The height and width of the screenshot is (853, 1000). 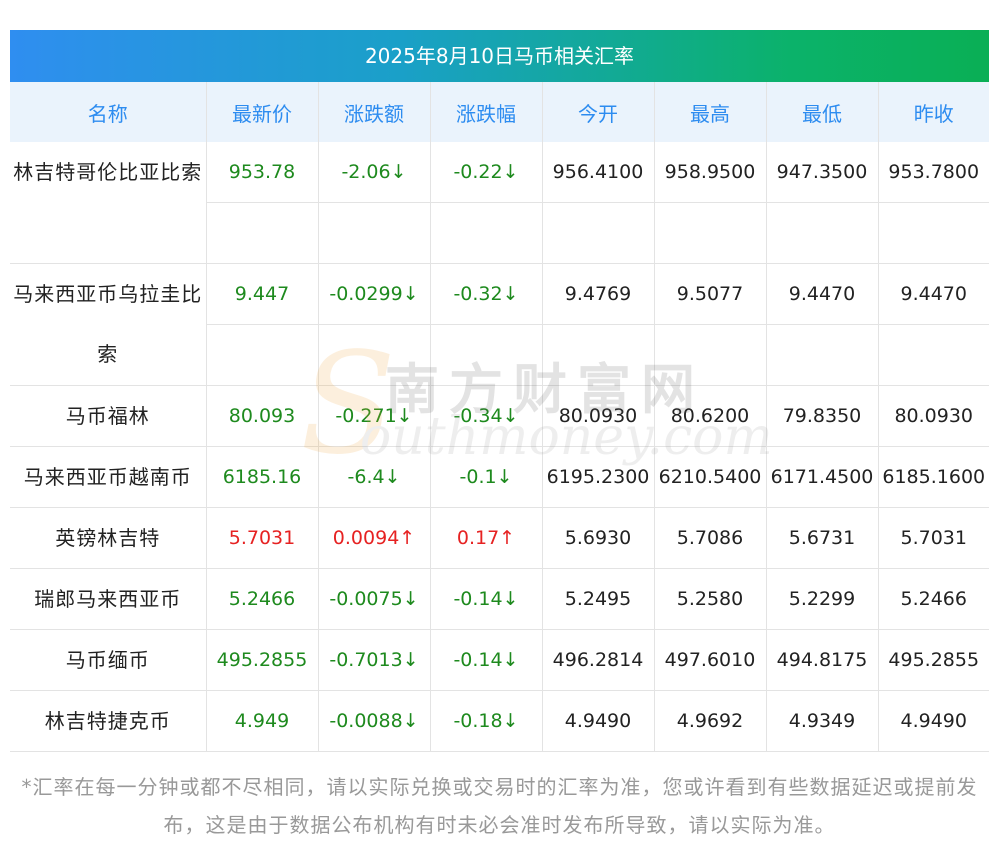 I want to click on cell-currency-pair: 林吉特捷克币, so click(x=108, y=721).